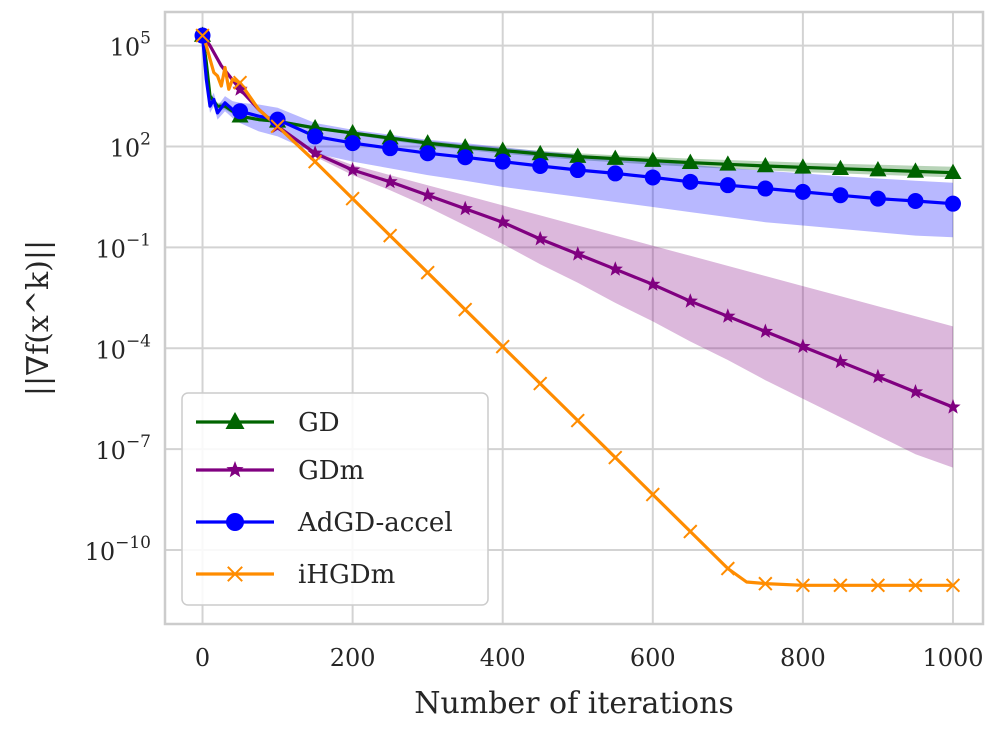  What do you see at coordinates (574, 703) in the screenshot?
I see `x-axis-title: Number of iterations` at bounding box center [574, 703].